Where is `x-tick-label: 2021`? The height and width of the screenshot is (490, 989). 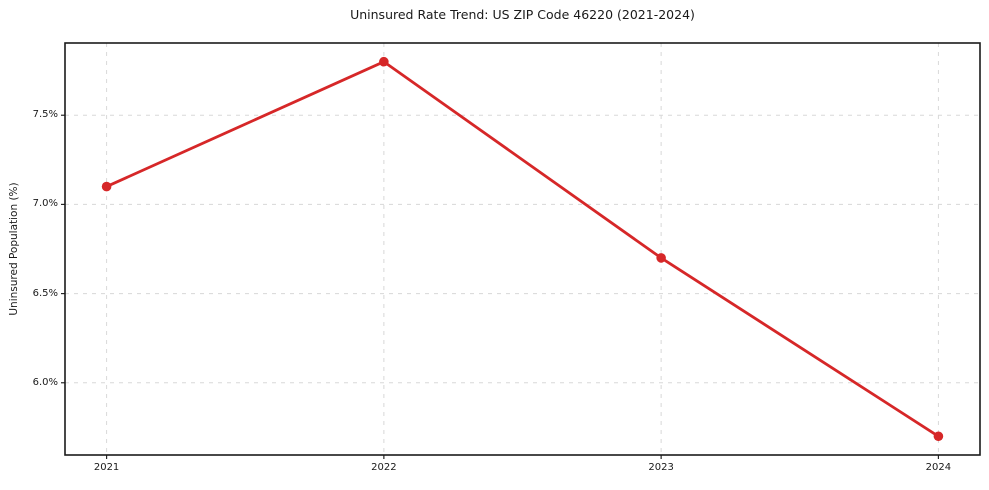
x-tick-label: 2021 is located at coordinates (106, 467).